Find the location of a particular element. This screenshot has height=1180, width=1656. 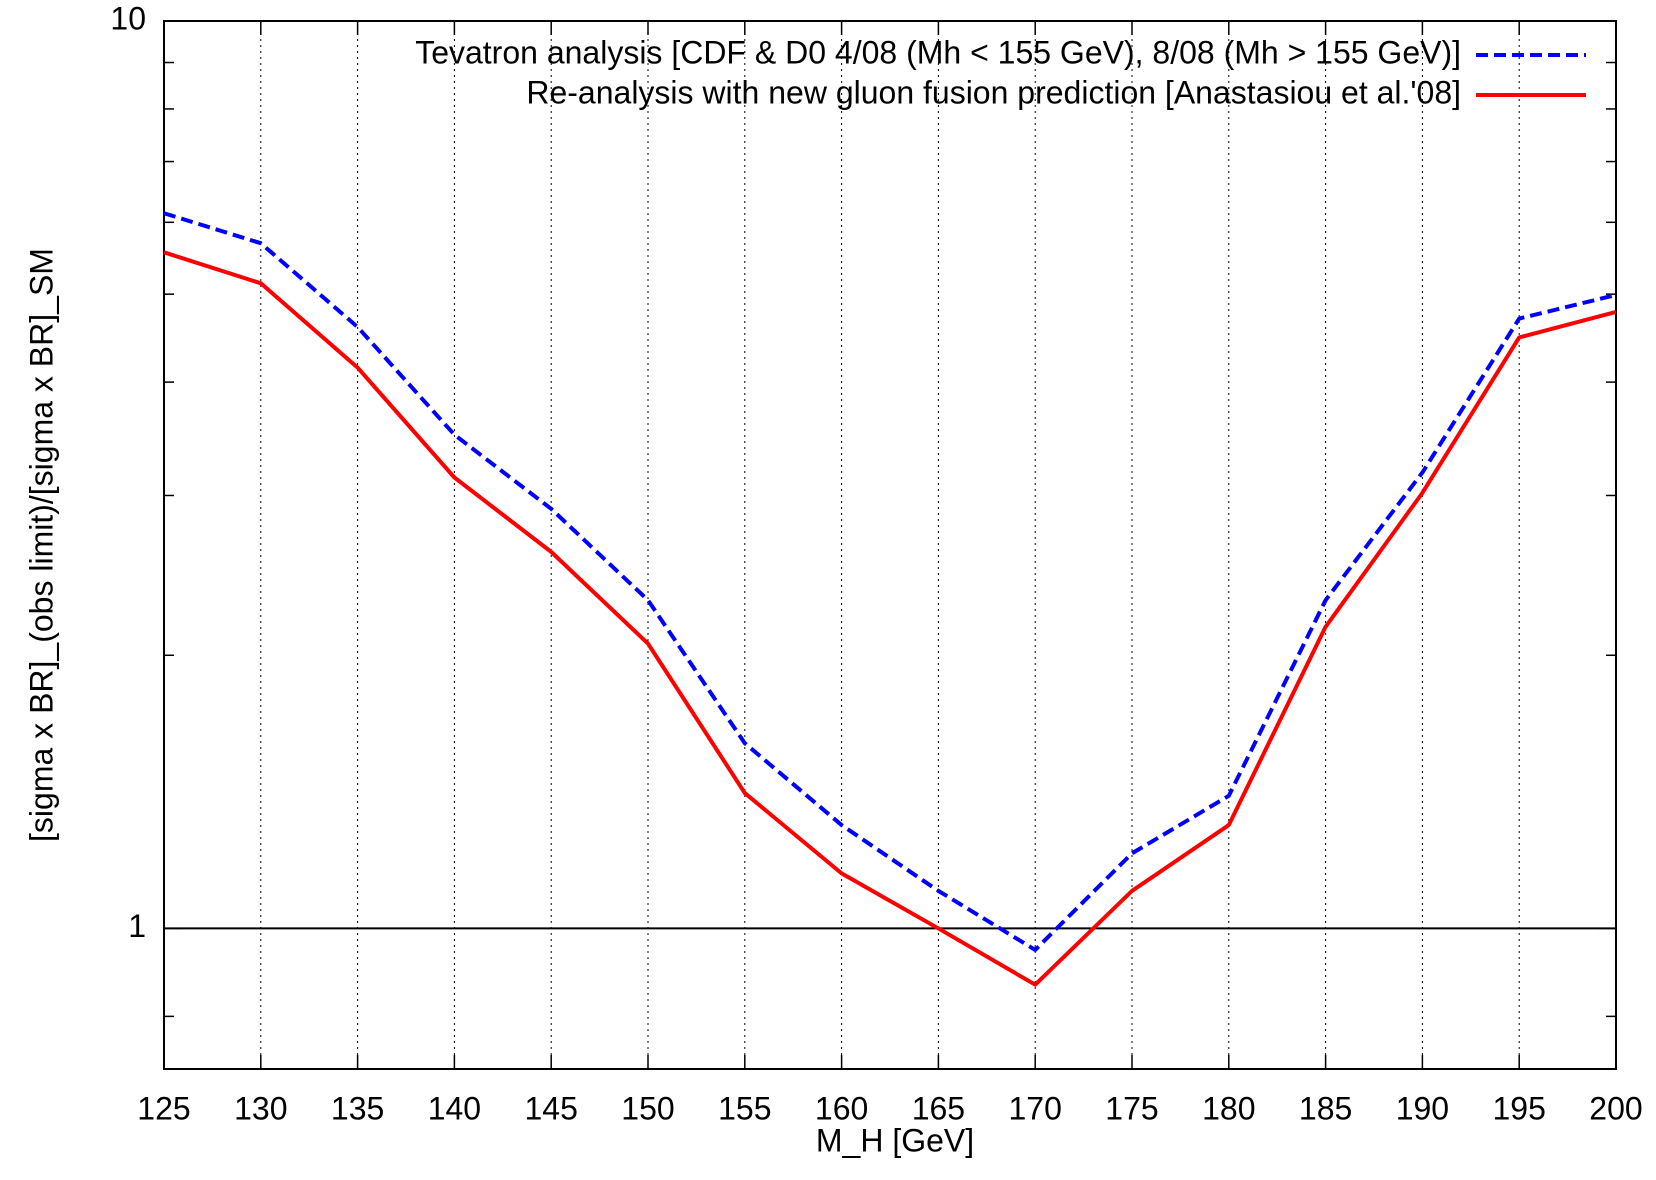

x-axis-label: M_H [GeV] is located at coordinates (895, 1140).